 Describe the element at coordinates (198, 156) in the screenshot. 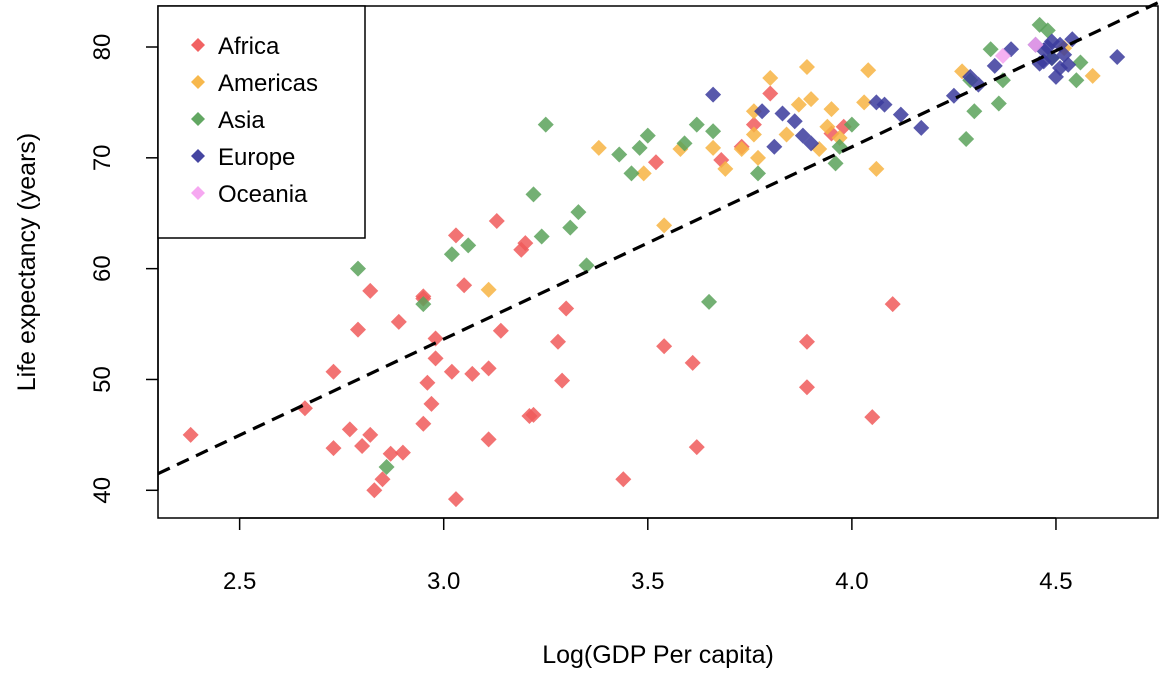

I see `legend-marker-europe` at that location.